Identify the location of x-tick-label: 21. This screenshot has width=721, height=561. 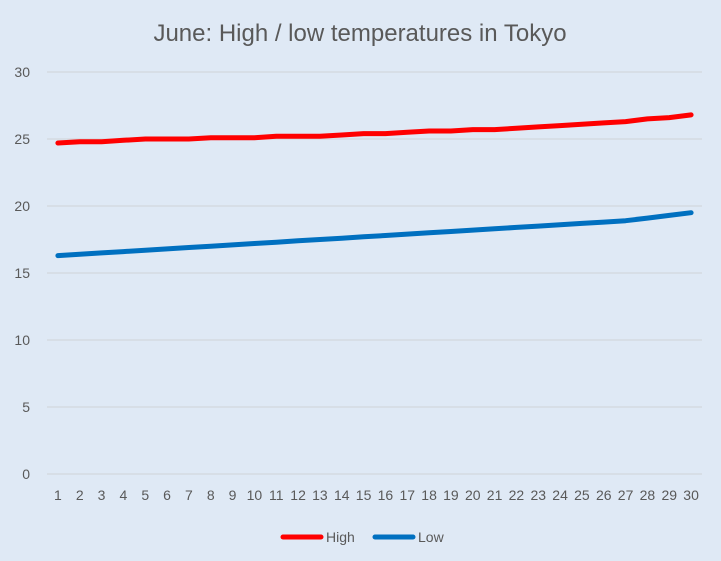
(495, 495).